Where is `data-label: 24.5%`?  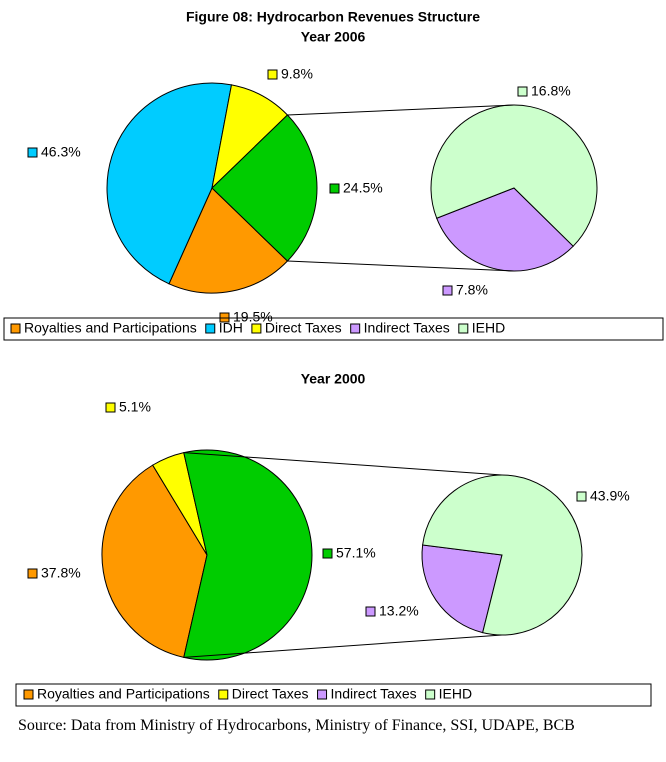
data-label: 24.5% is located at coordinates (363, 188).